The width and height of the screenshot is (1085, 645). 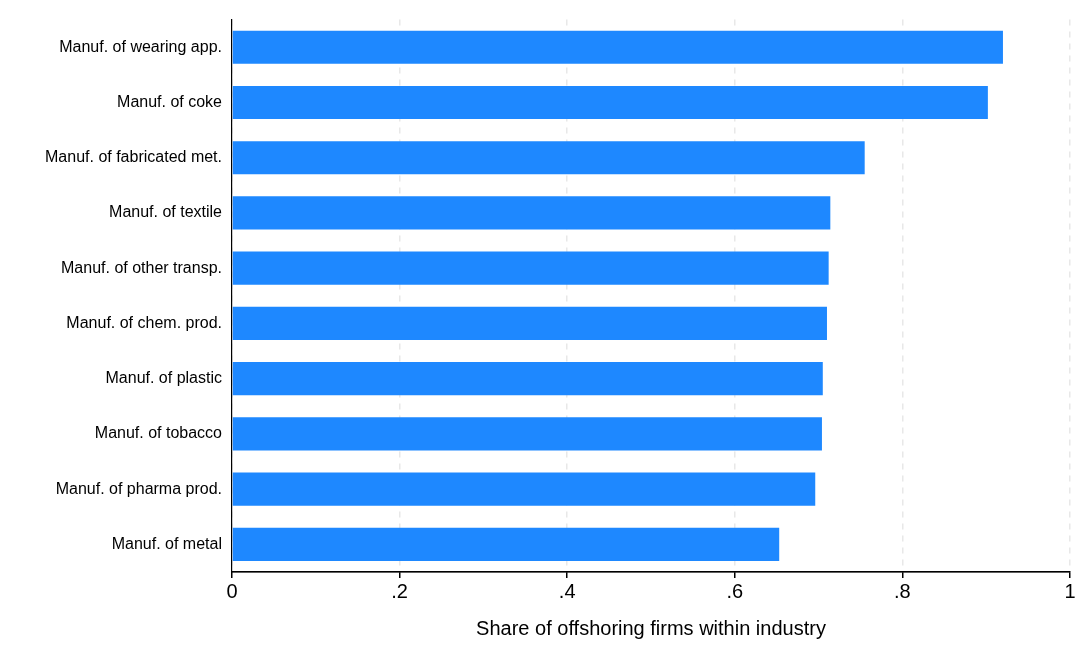 What do you see at coordinates (170, 101) in the screenshot?
I see `y-tick-label: Manuf. of coke` at bounding box center [170, 101].